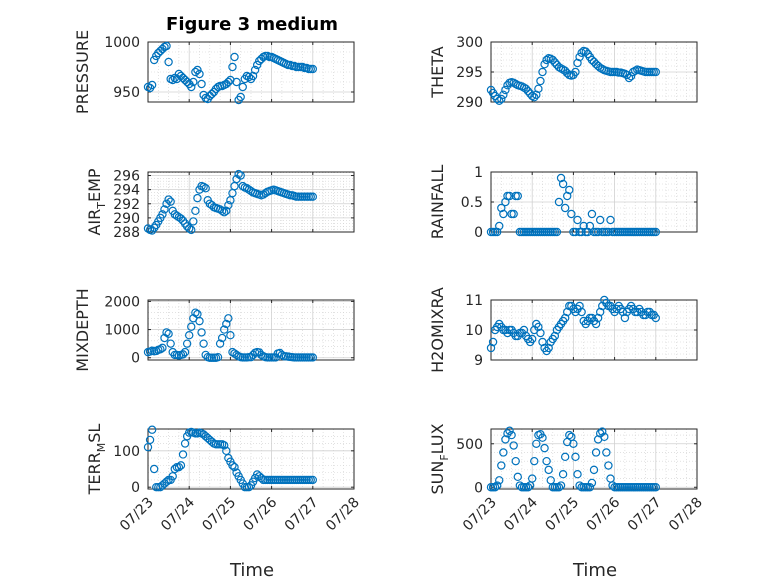 This screenshot has width=778, height=583. What do you see at coordinates (252, 24) in the screenshot?
I see `figure-title: Figure 3 medium` at bounding box center [252, 24].